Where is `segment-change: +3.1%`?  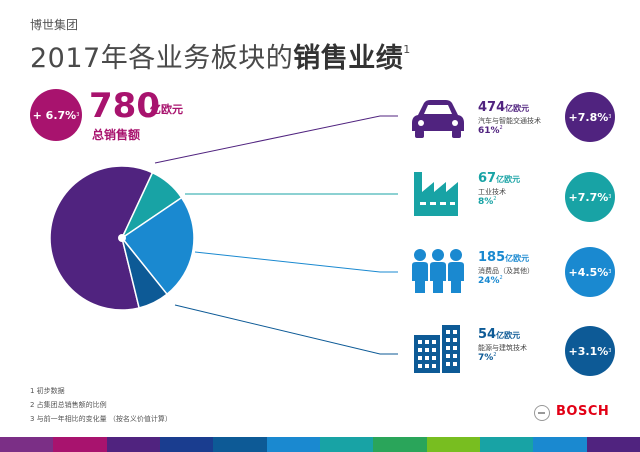 segment-change: +3.1% is located at coordinates (588, 351).